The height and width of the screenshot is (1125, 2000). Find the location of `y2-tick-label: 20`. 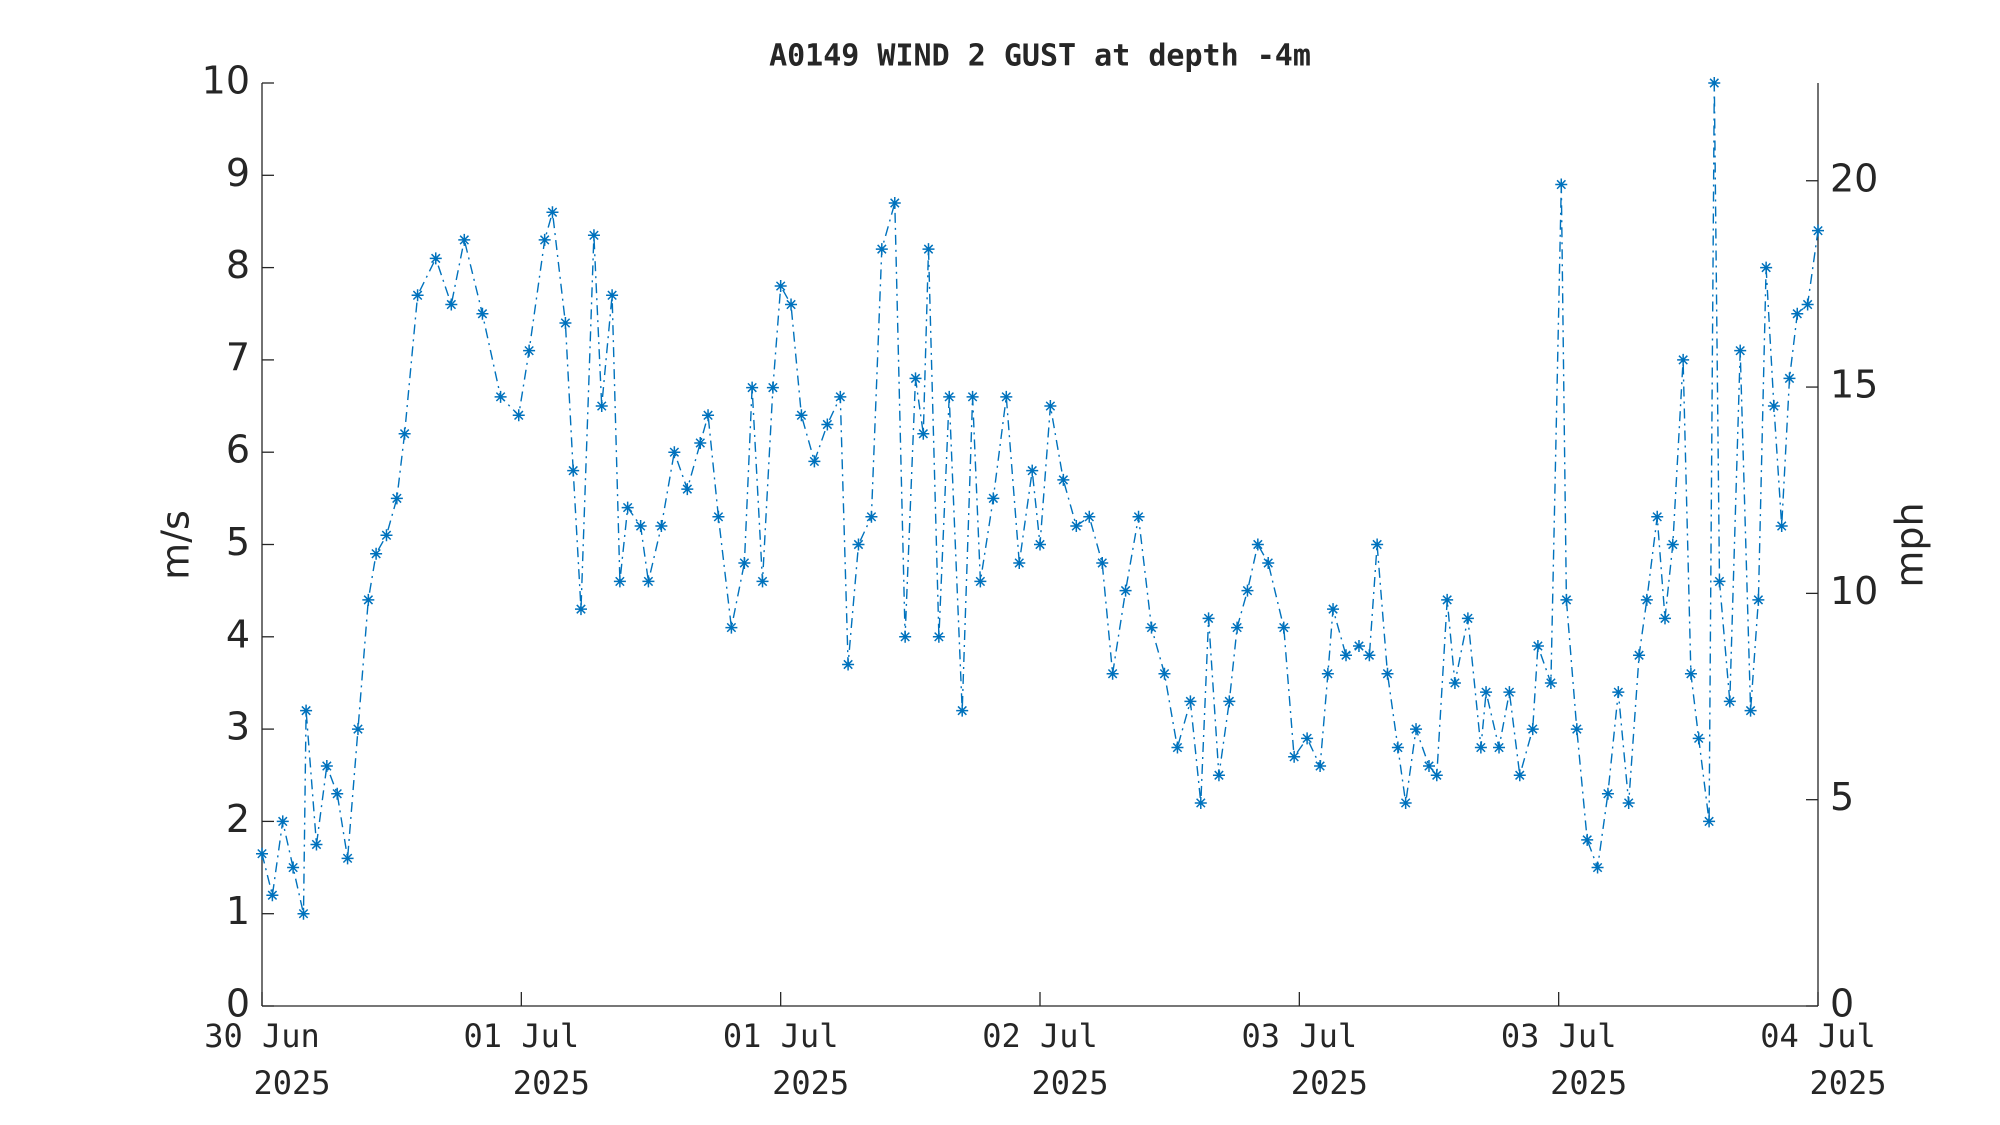

y2-tick-label: 20 is located at coordinates (1854, 178).